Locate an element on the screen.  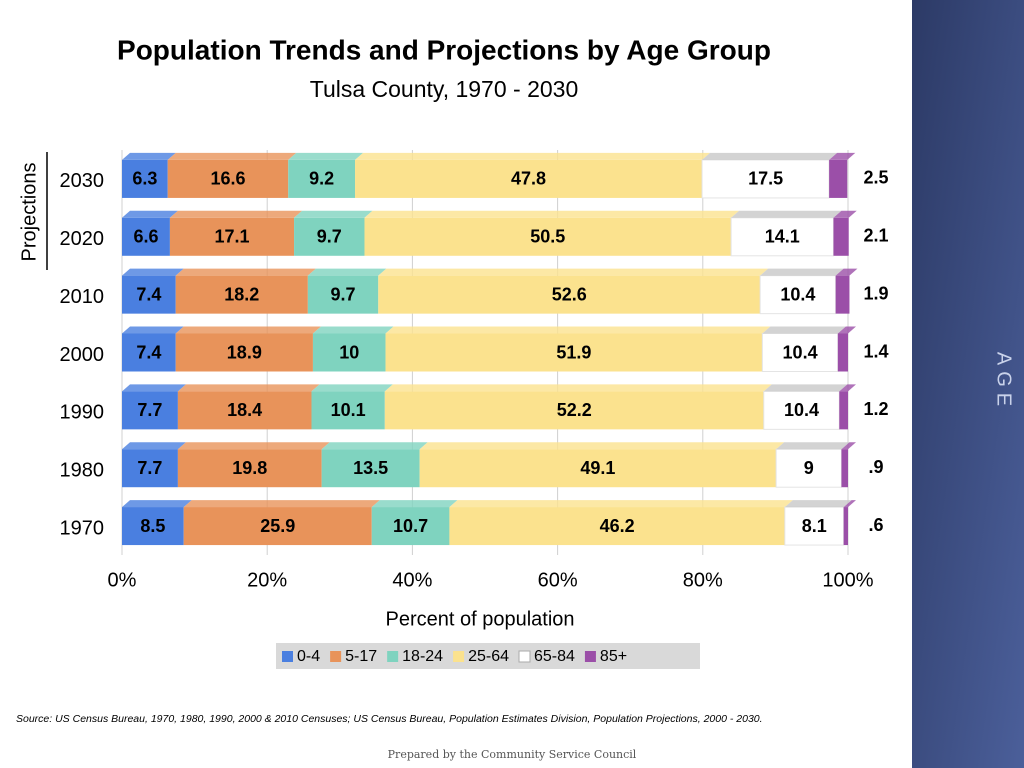
value-label: 7.4 is located at coordinates (148, 352).